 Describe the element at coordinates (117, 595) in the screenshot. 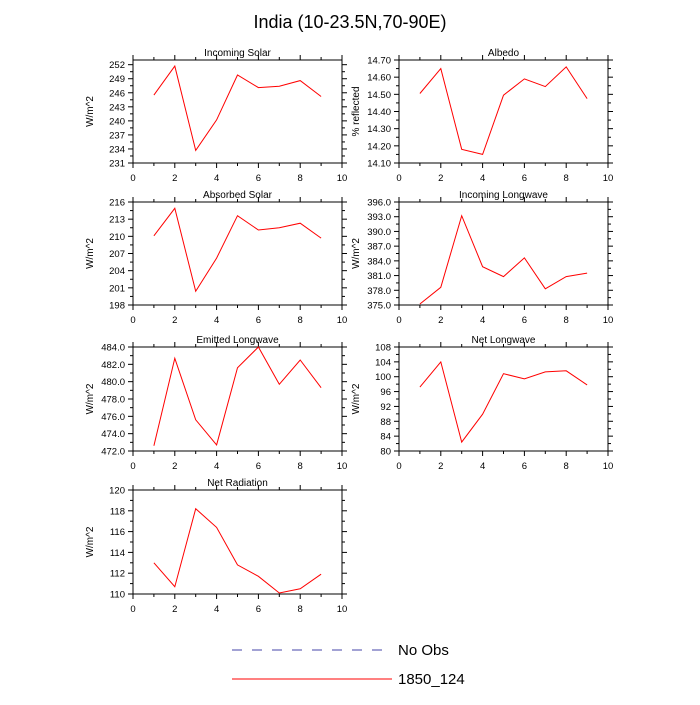

I see `y-tick-label: 110` at that location.